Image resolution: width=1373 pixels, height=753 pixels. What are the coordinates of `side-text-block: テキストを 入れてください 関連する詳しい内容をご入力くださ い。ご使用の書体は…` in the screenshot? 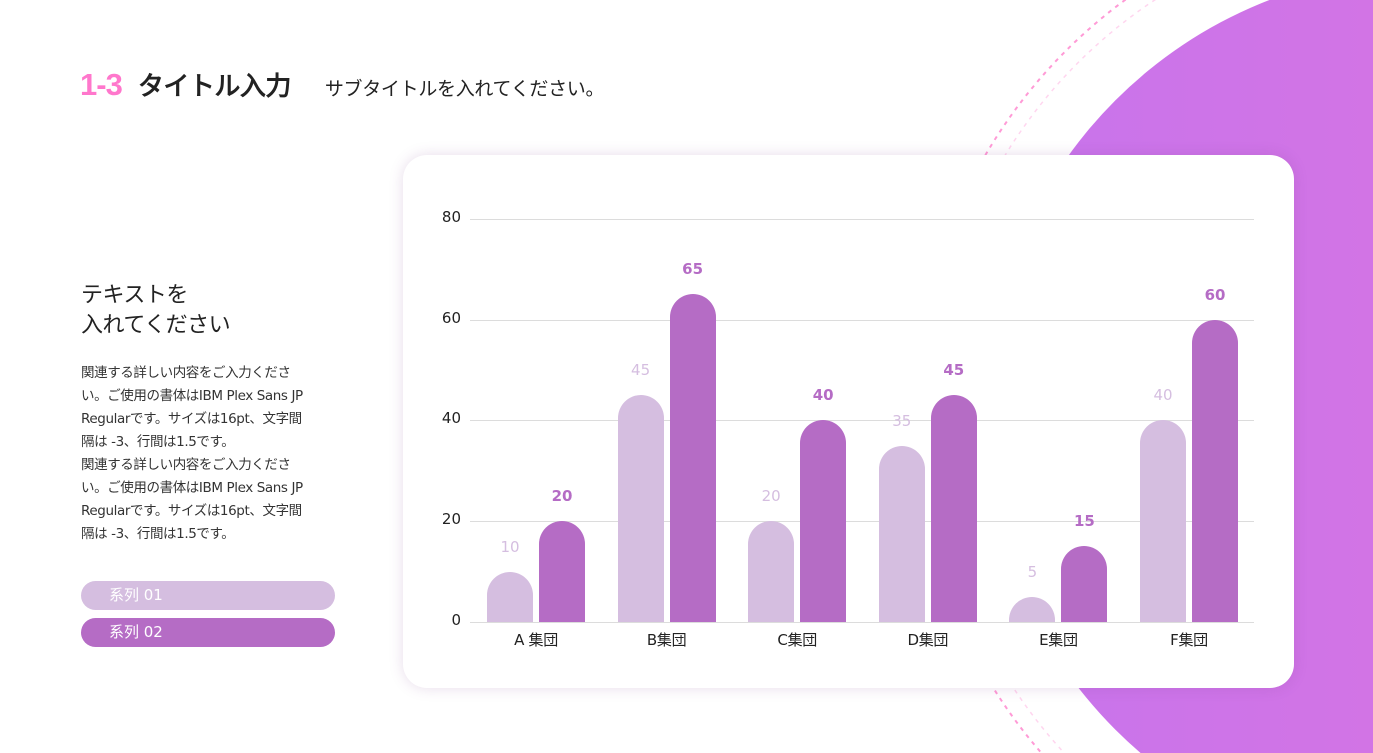 It's located at (211, 413).